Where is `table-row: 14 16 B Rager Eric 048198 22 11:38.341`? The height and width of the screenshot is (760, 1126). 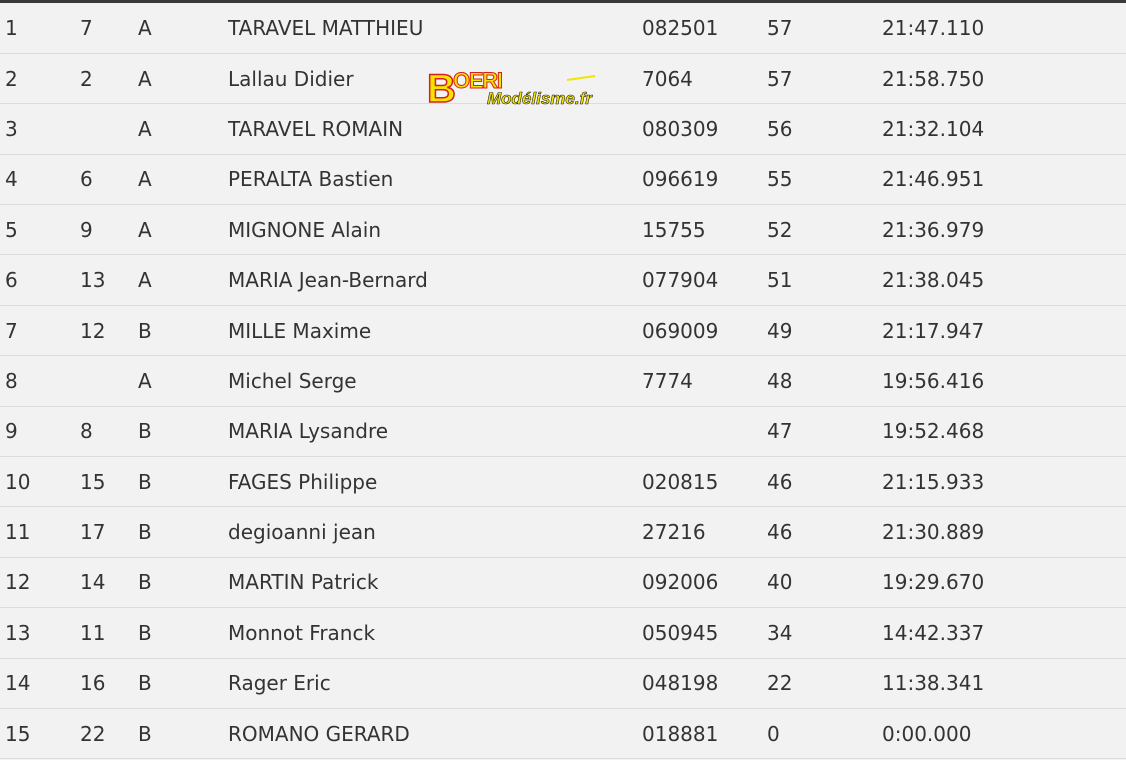 table-row: 14 16 B Rager Eric 048198 22 11:38.341 is located at coordinates (563, 683).